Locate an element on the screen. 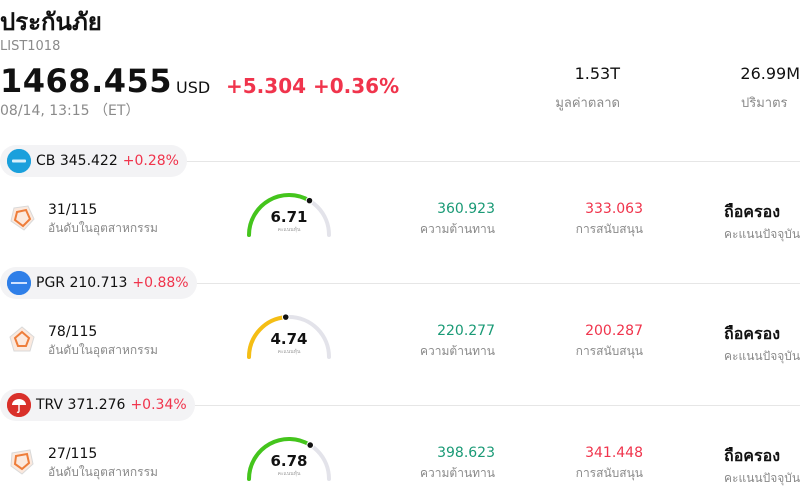  stock-score: 6.71 is located at coordinates (288, 217).